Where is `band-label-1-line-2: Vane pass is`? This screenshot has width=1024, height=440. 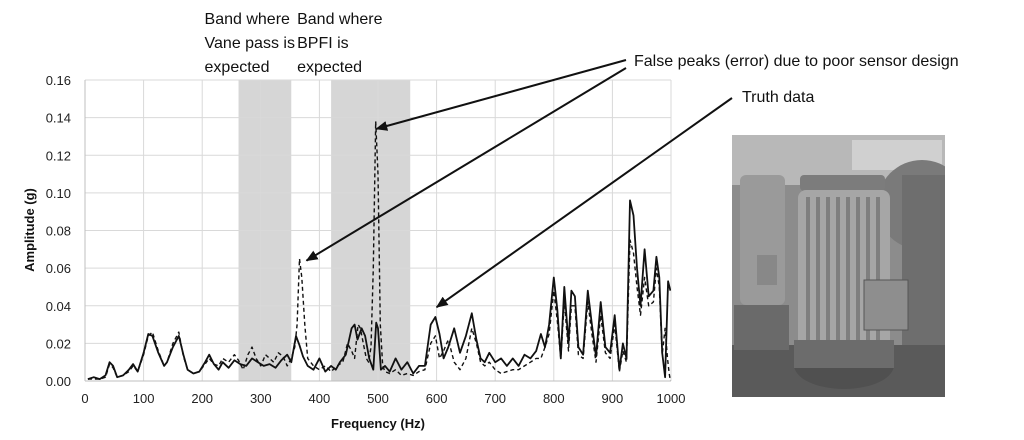
band-label-1-line-2: Vane pass is is located at coordinates (250, 43).